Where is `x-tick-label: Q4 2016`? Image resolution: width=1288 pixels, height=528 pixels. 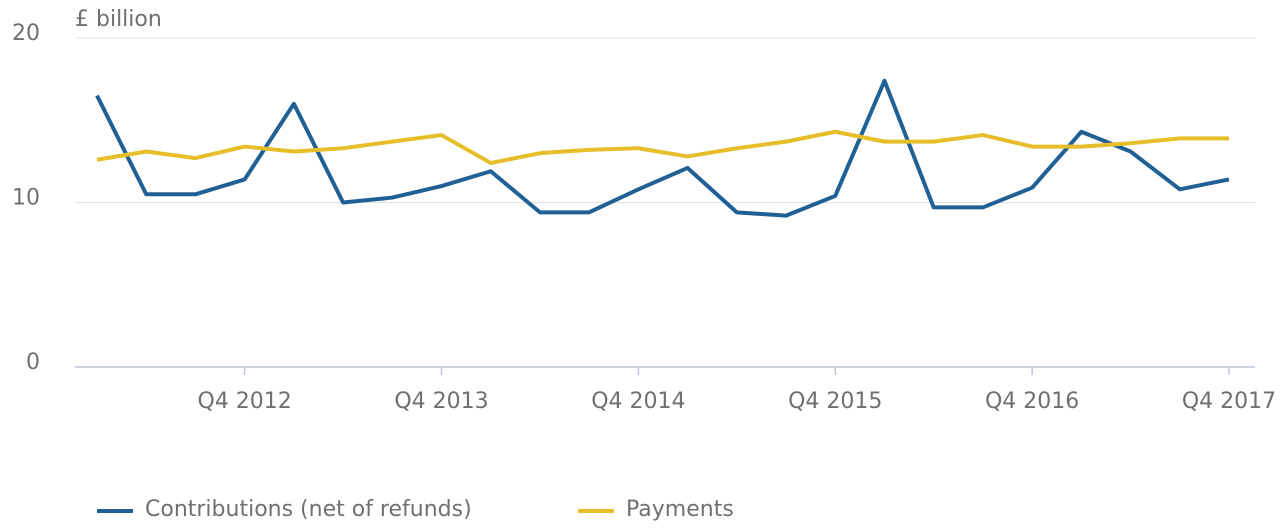 x-tick-label: Q4 2016 is located at coordinates (1032, 401).